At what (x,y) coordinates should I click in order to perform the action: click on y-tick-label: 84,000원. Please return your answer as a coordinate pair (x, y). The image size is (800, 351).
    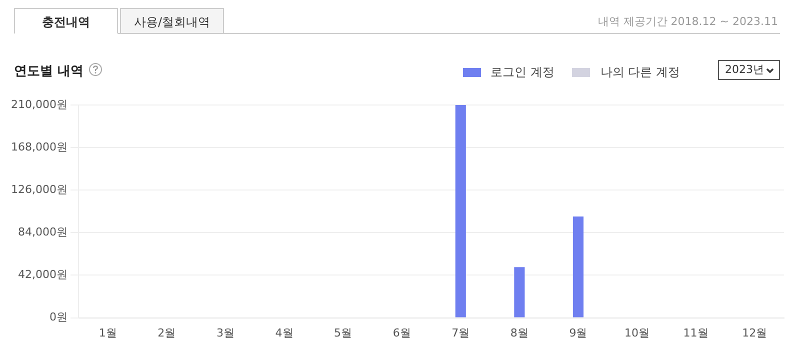
    Looking at the image, I should click on (43, 232).